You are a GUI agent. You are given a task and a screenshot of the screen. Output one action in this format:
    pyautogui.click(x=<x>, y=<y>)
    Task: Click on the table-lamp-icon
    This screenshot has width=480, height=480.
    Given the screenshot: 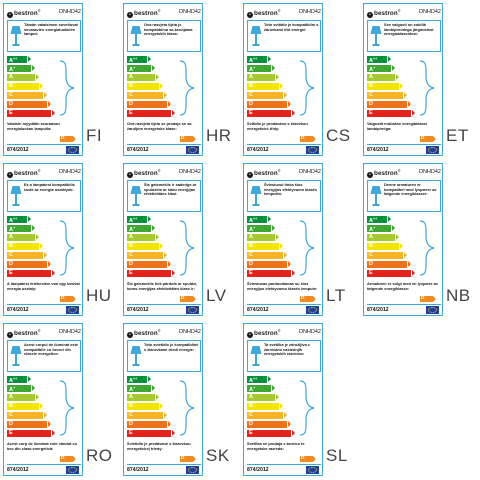 What is the action you would take?
    pyautogui.click(x=16, y=196)
    